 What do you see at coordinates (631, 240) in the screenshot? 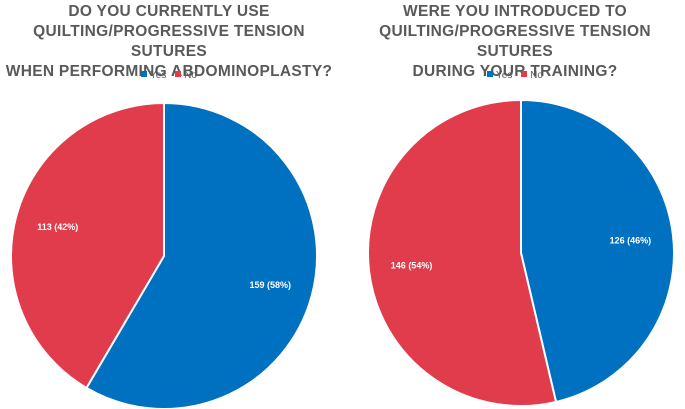
I see `data-label-yes: 126 (46%)` at bounding box center [631, 240].